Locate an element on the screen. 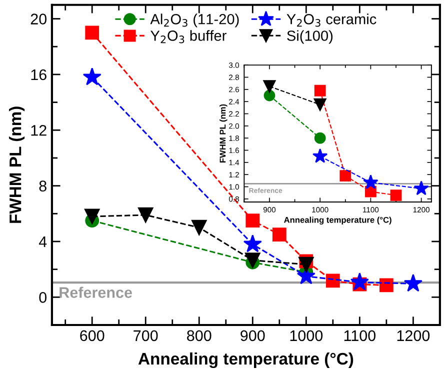  legend-label: Y$_{2}$O$_{3}$ buffer is located at coordinates (188, 37).